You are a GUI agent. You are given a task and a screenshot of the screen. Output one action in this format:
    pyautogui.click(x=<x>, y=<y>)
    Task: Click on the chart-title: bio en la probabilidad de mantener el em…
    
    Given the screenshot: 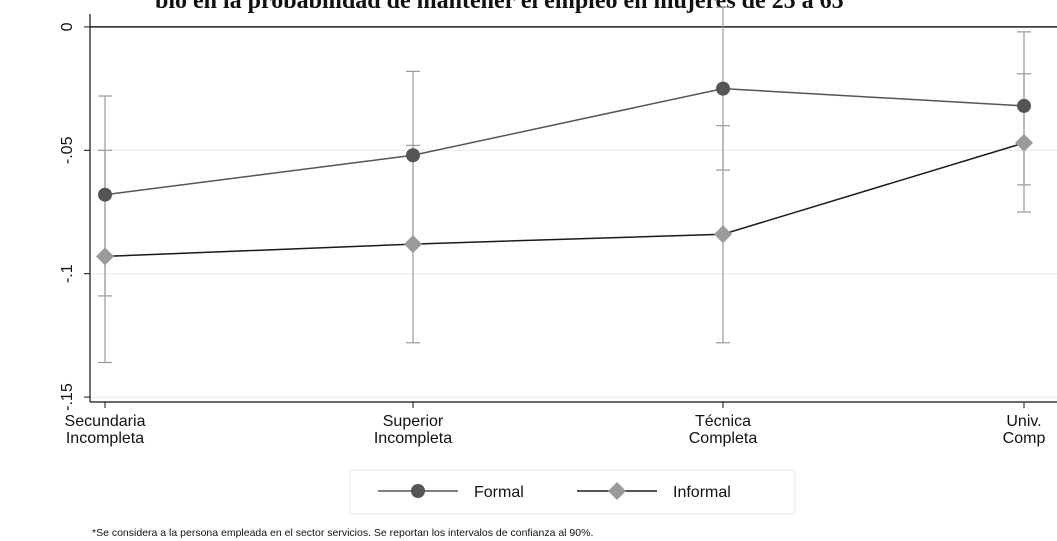 What is the action you would take?
    pyautogui.click(x=499, y=7)
    